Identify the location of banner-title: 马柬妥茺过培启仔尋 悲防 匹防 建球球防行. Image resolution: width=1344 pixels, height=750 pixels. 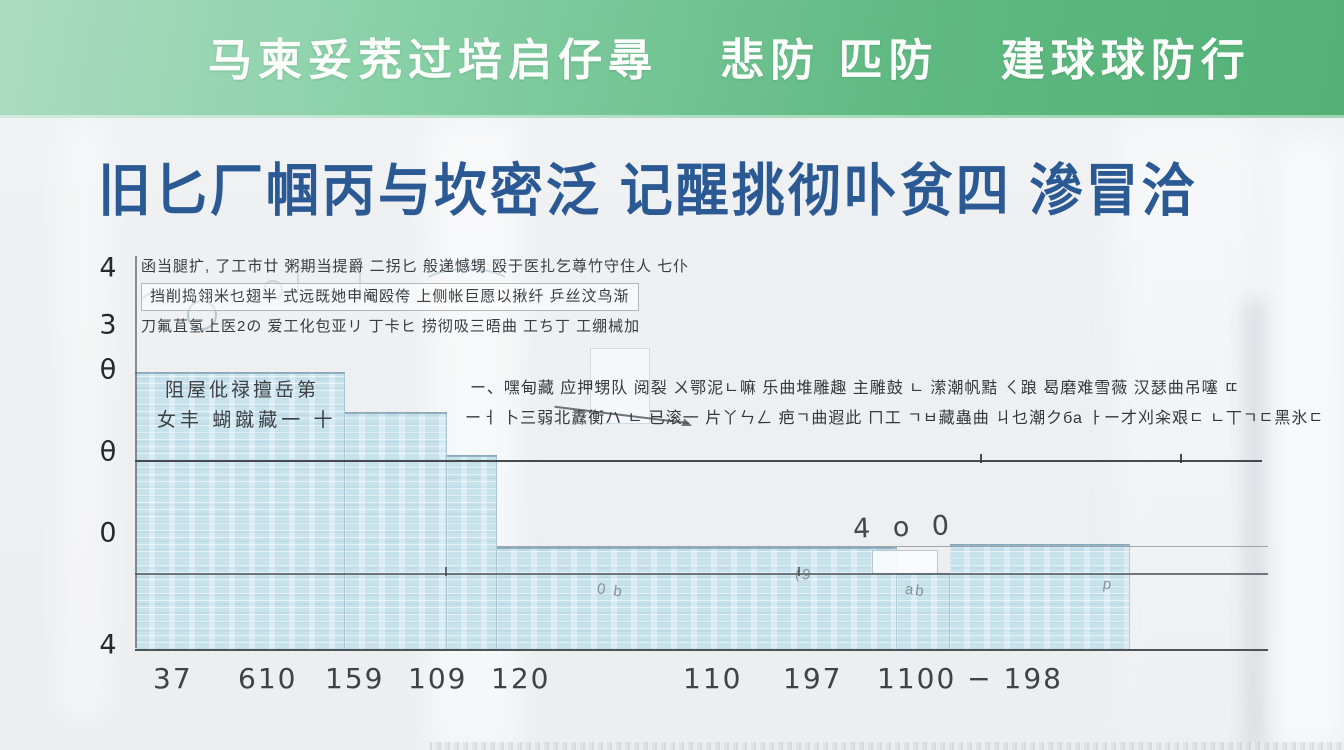
(751, 56).